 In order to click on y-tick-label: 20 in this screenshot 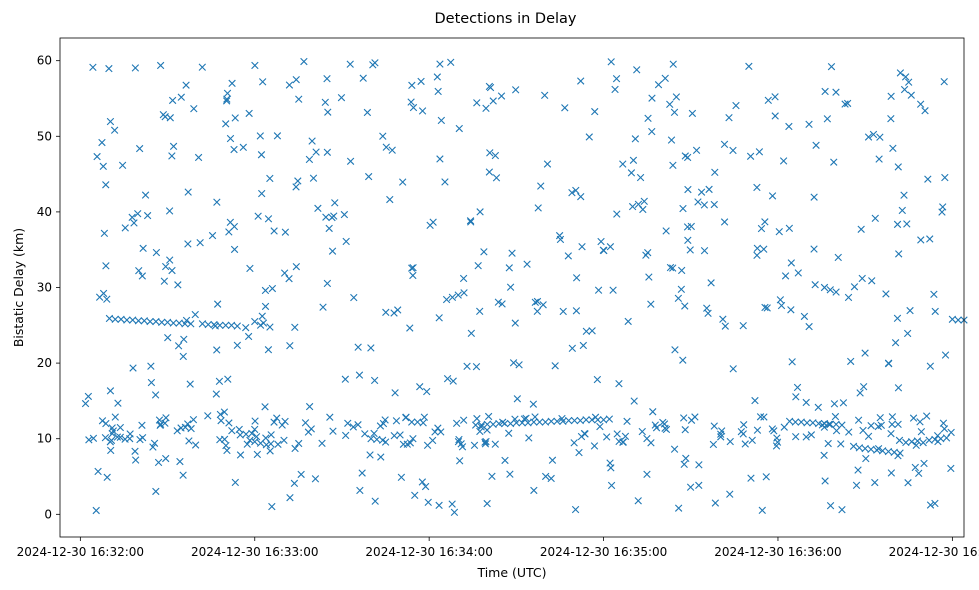, I will do `click(44, 363)`.